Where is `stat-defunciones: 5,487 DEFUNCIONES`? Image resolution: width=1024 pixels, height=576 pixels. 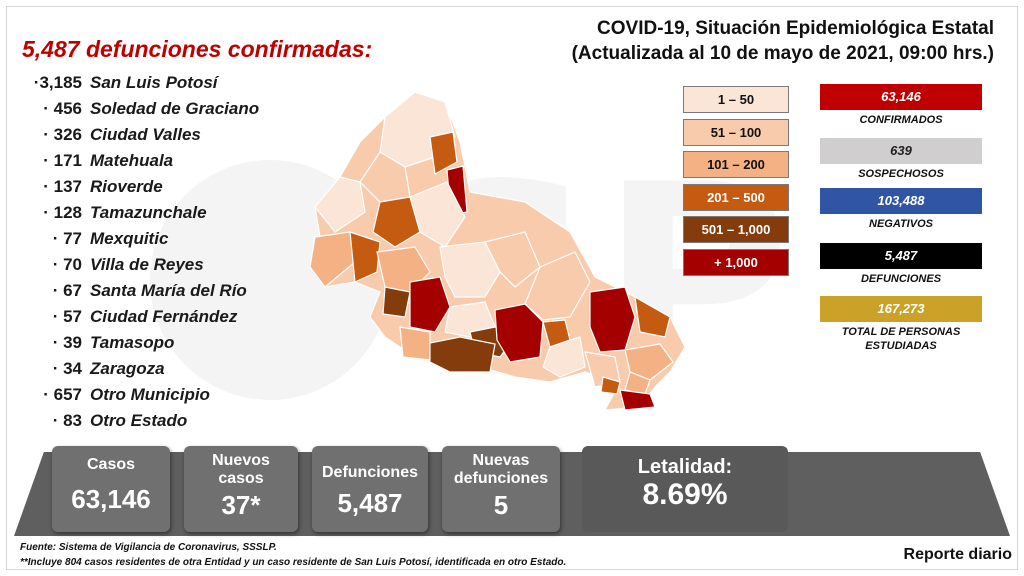 stat-defunciones: 5,487 DEFUNCIONES is located at coordinates (901, 264).